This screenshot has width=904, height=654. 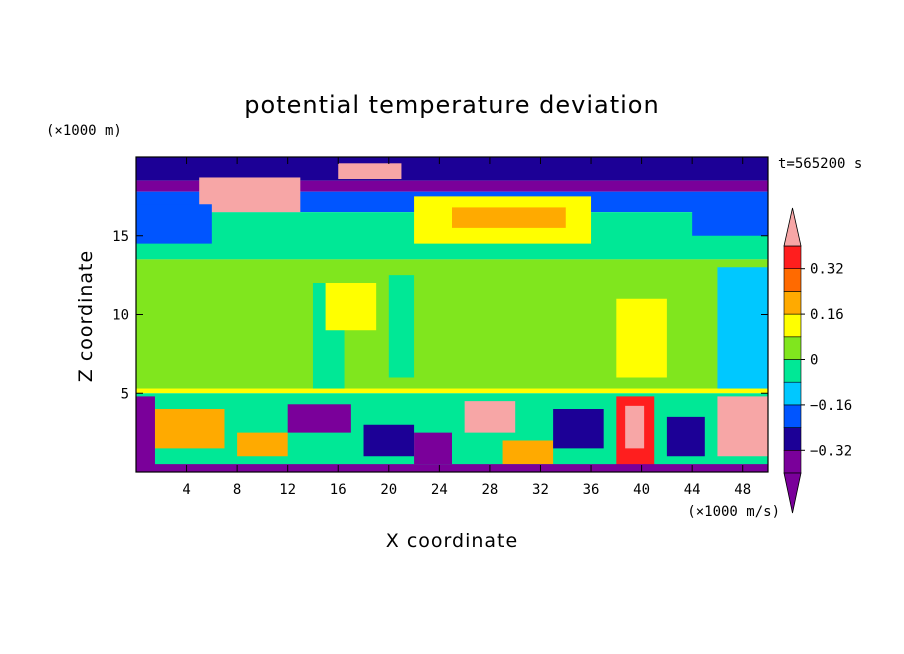 I want to click on colorbar-extend-min, so click(x=792, y=493).